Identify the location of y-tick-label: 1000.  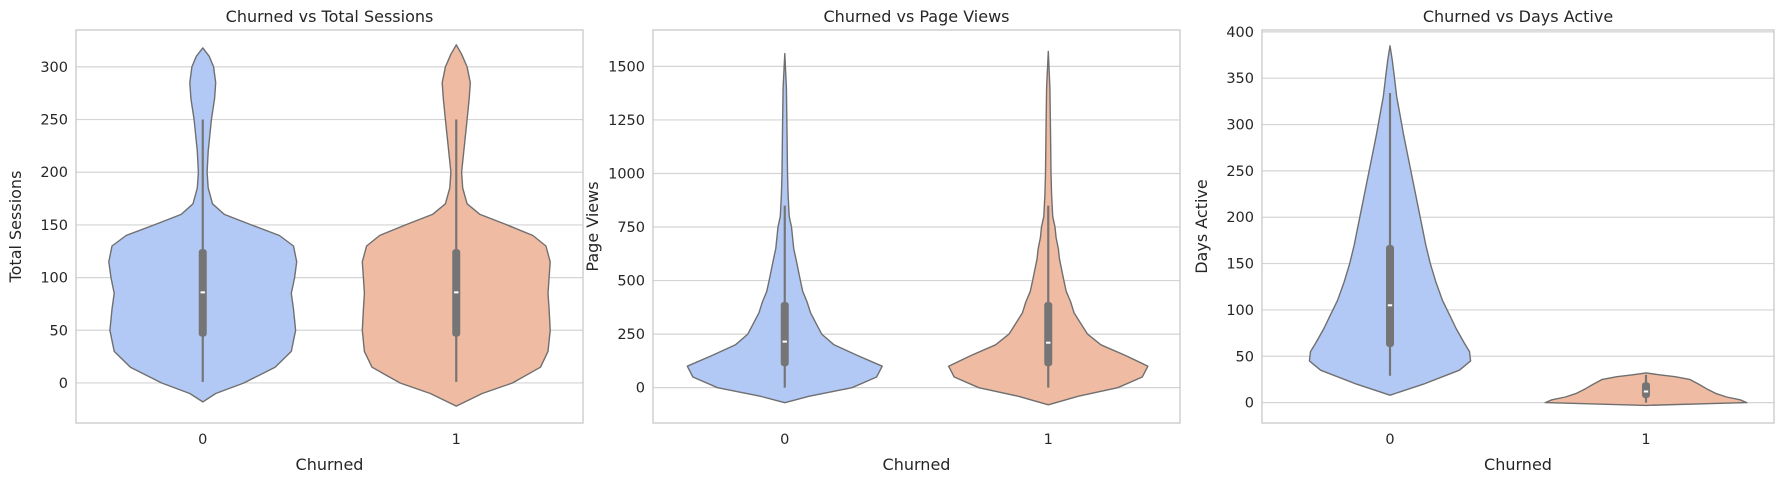
(626, 174).